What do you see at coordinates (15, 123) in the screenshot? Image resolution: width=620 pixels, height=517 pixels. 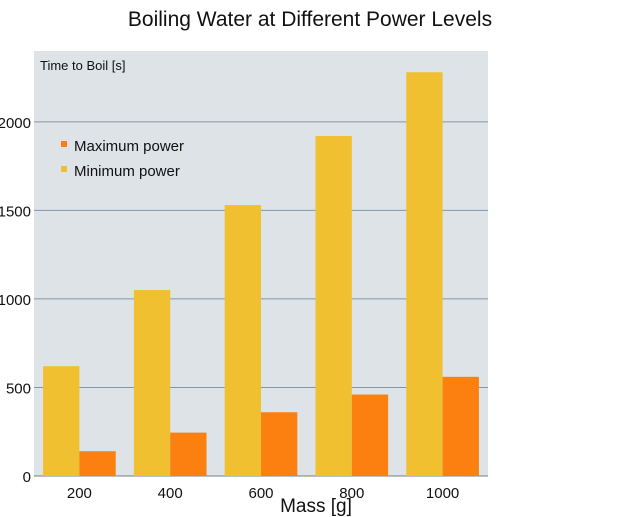 I see `y-tick-label: 2000` at bounding box center [15, 123].